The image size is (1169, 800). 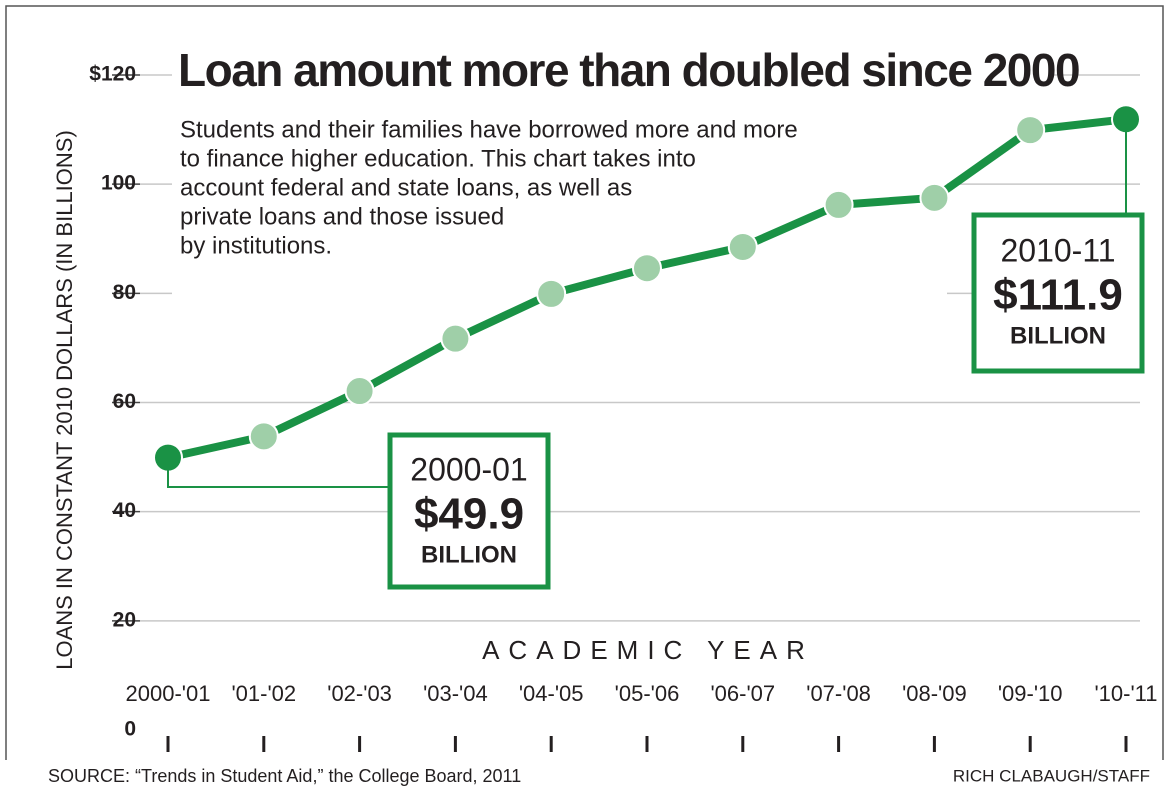 What do you see at coordinates (359, 693) in the screenshot?
I see `x-tick-label: '02-'03` at bounding box center [359, 693].